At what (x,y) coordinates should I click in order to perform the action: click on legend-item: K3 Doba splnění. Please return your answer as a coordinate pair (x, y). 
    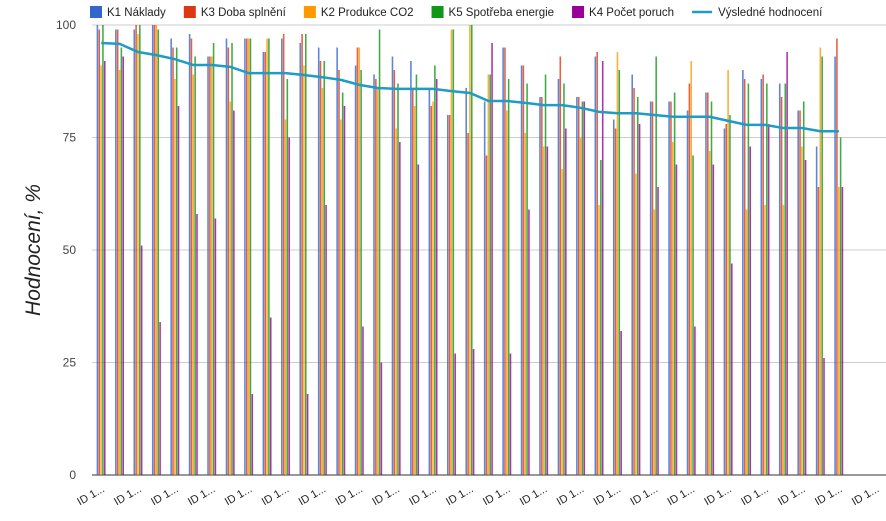
    Looking at the image, I should click on (235, 12).